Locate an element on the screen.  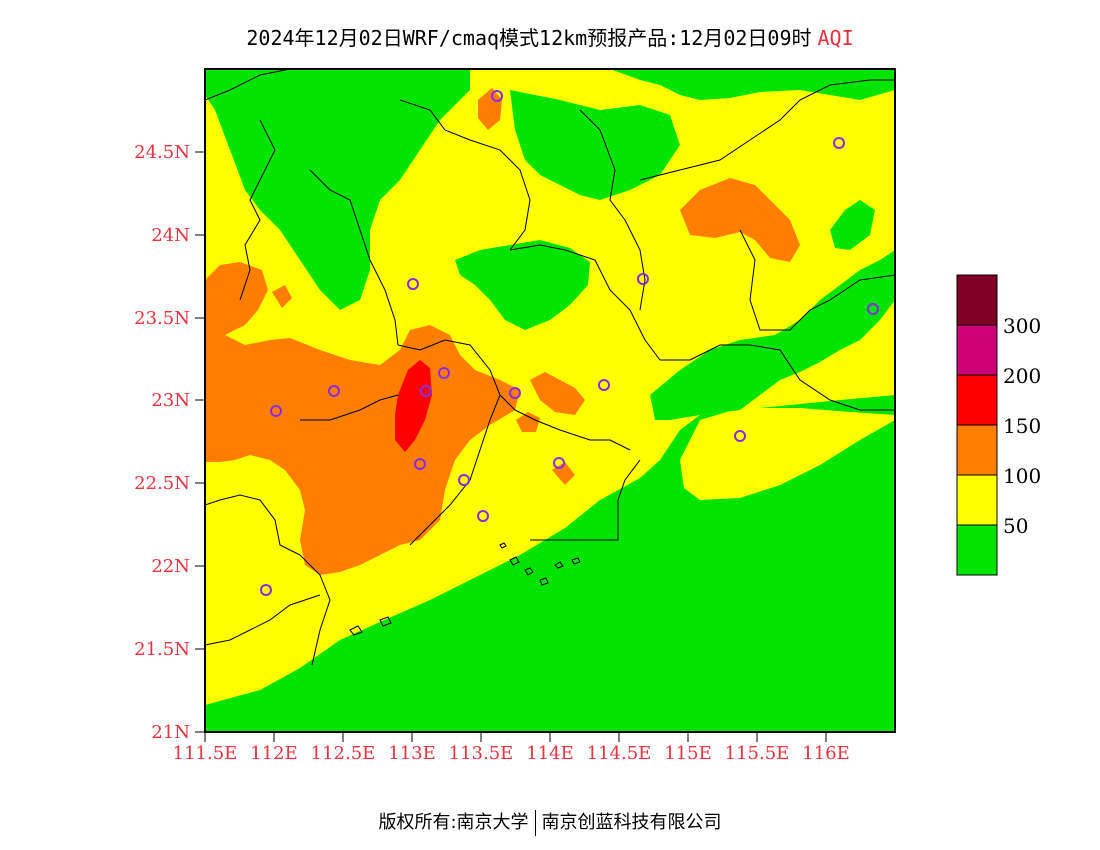
good-zone-east-small is located at coordinates (852, 225).